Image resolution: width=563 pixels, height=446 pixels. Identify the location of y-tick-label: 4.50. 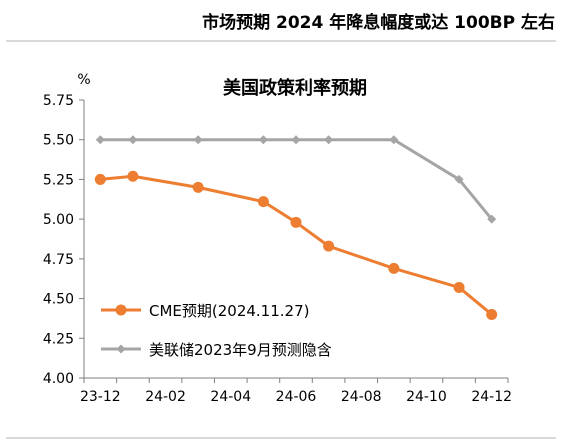
(58, 300).